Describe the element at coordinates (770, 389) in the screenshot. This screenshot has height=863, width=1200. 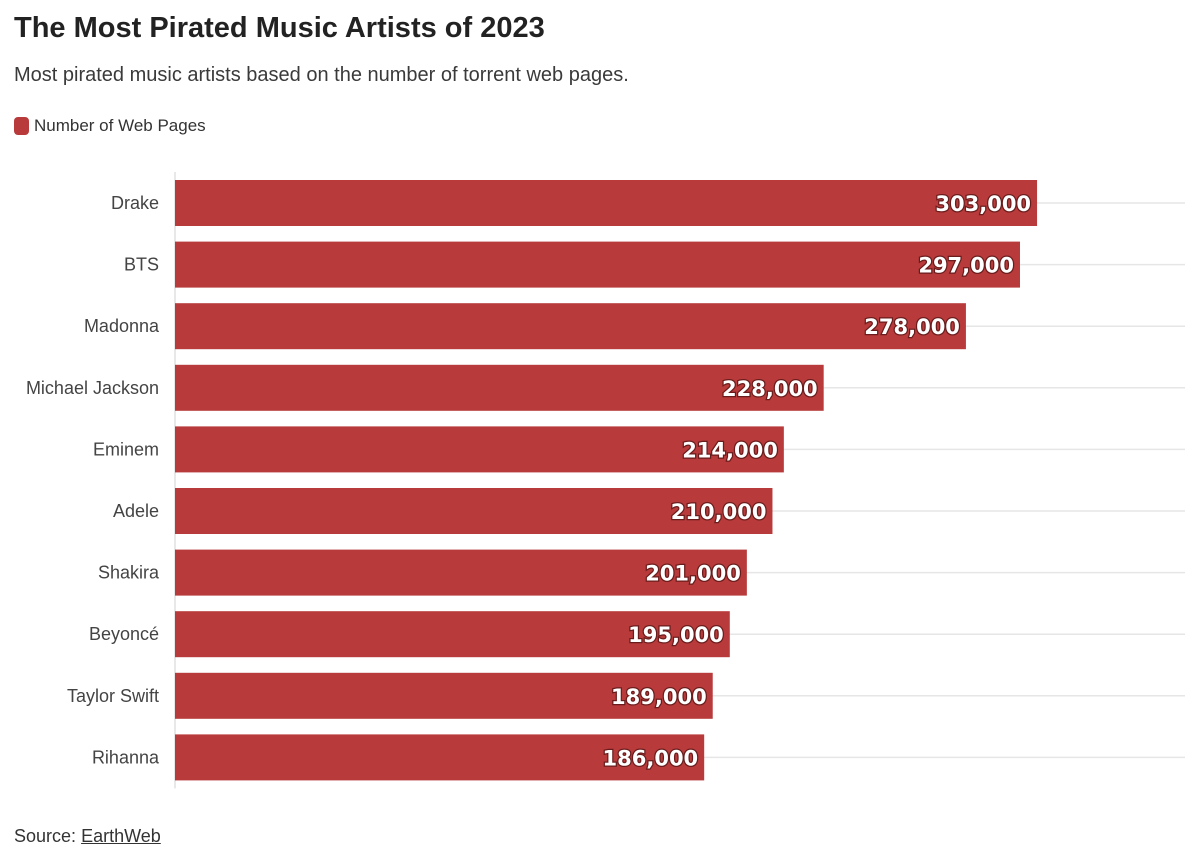
I see `value-label: 228,000` at that location.